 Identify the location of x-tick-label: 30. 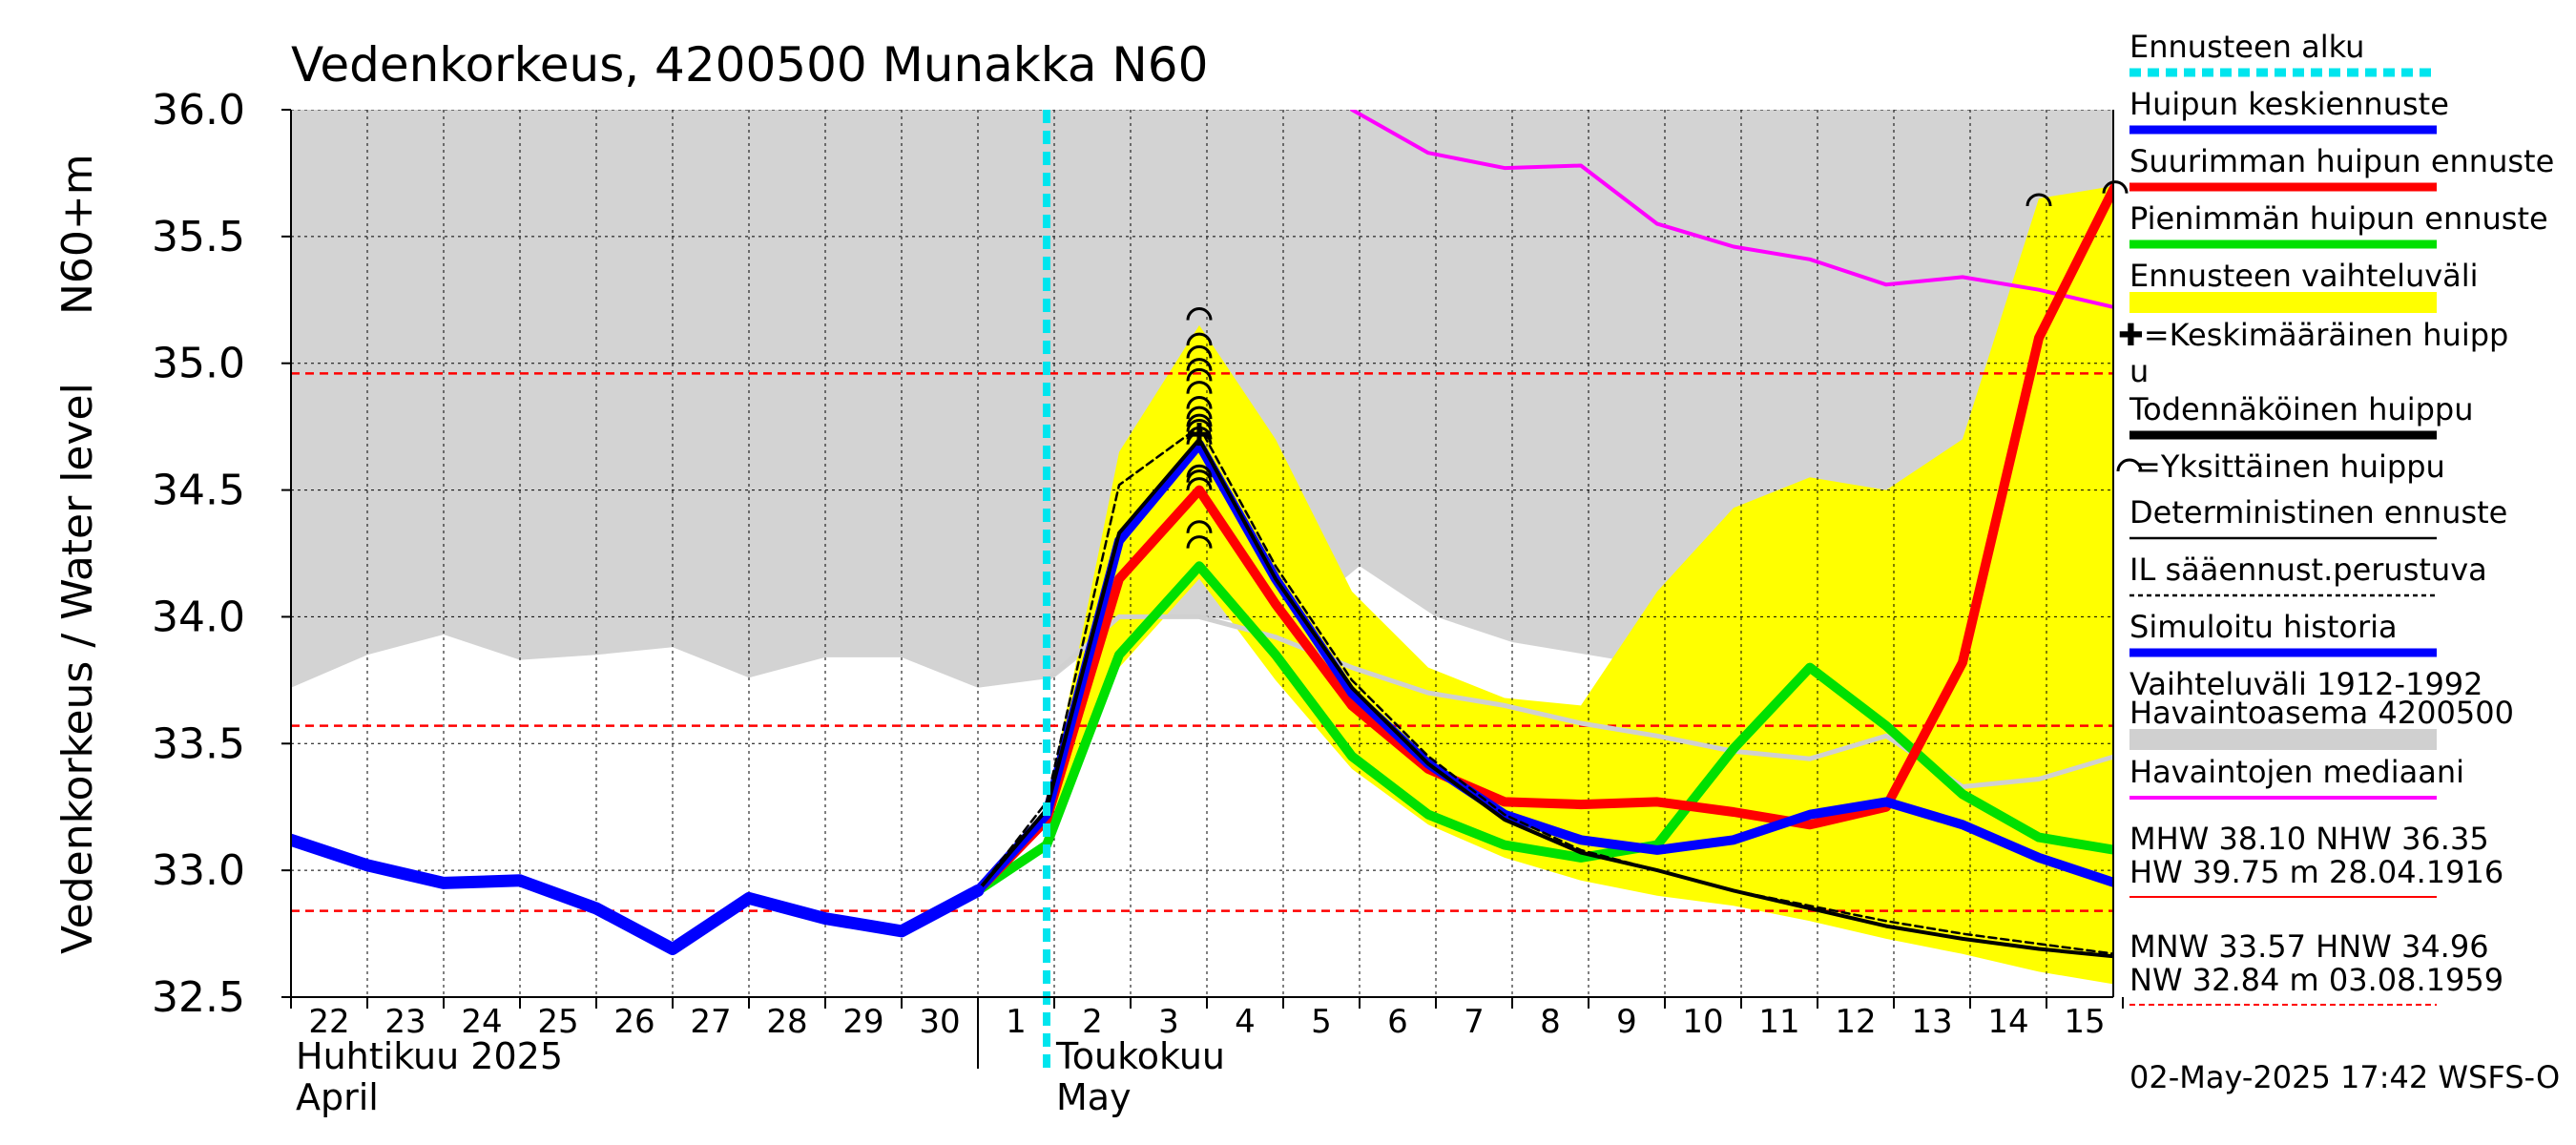
(939, 1022).